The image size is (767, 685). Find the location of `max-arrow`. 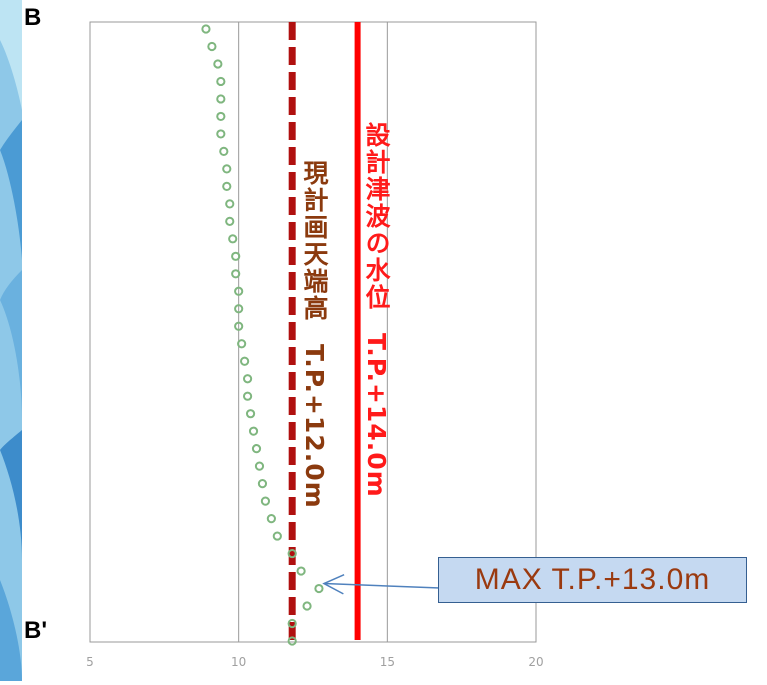

max-arrow is located at coordinates (381, 584).